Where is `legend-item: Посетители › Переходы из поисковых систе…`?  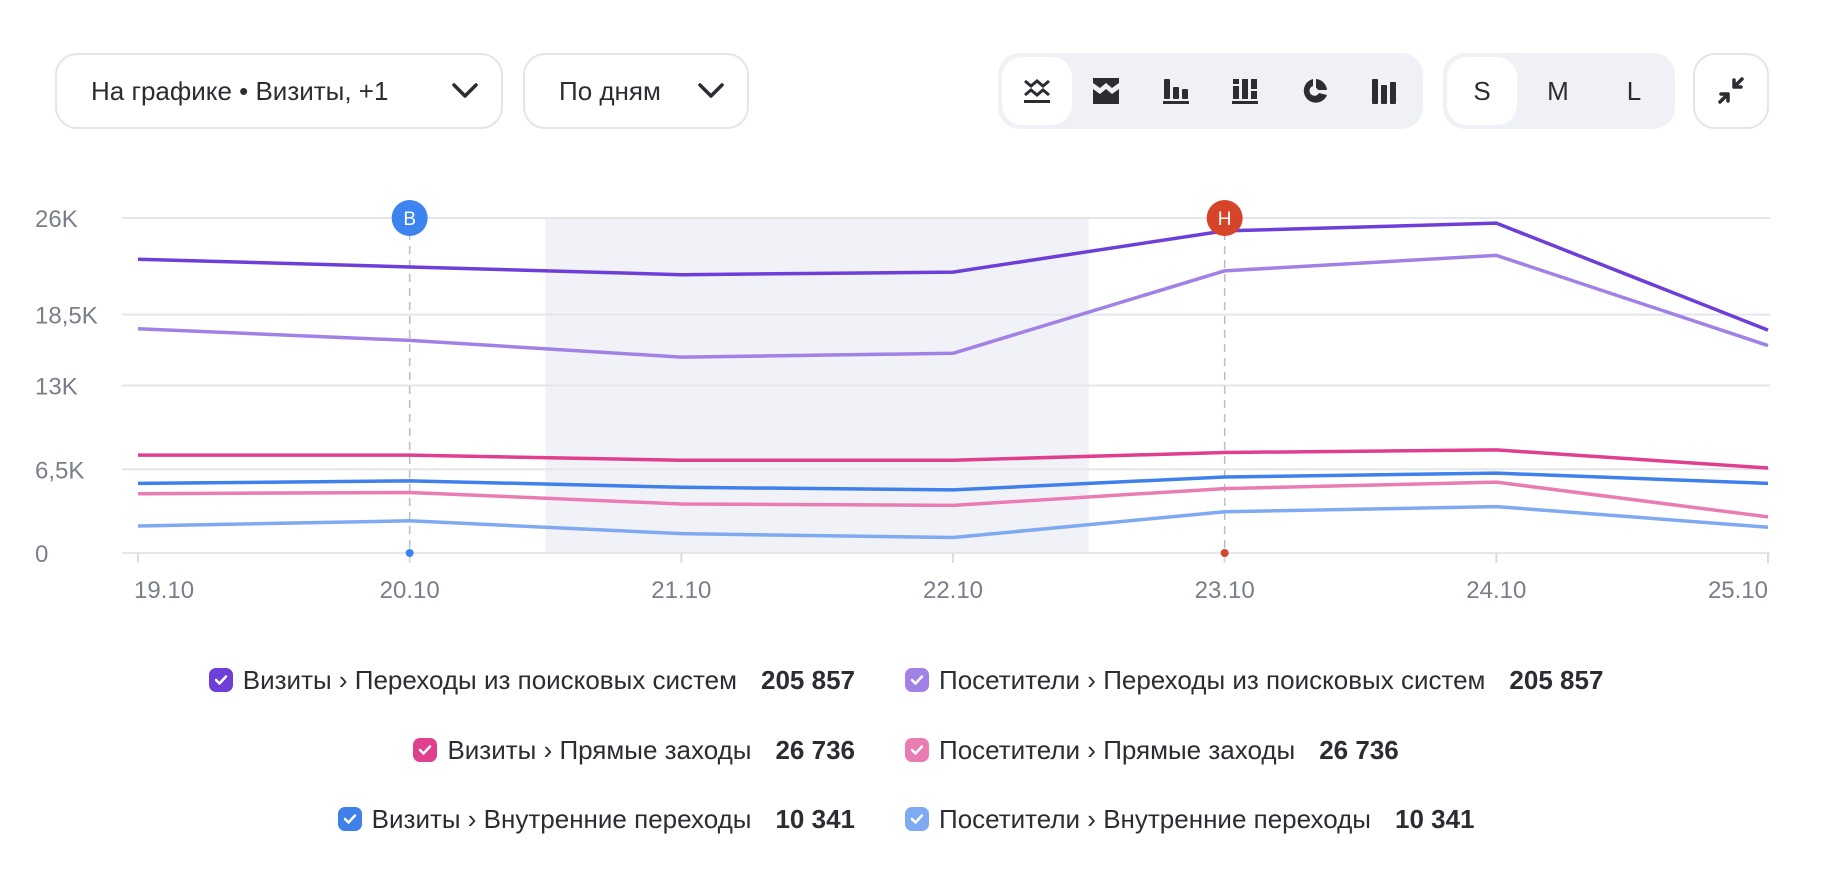
legend-item: Посетители › Переходы из поисковых систе… is located at coordinates (1254, 680).